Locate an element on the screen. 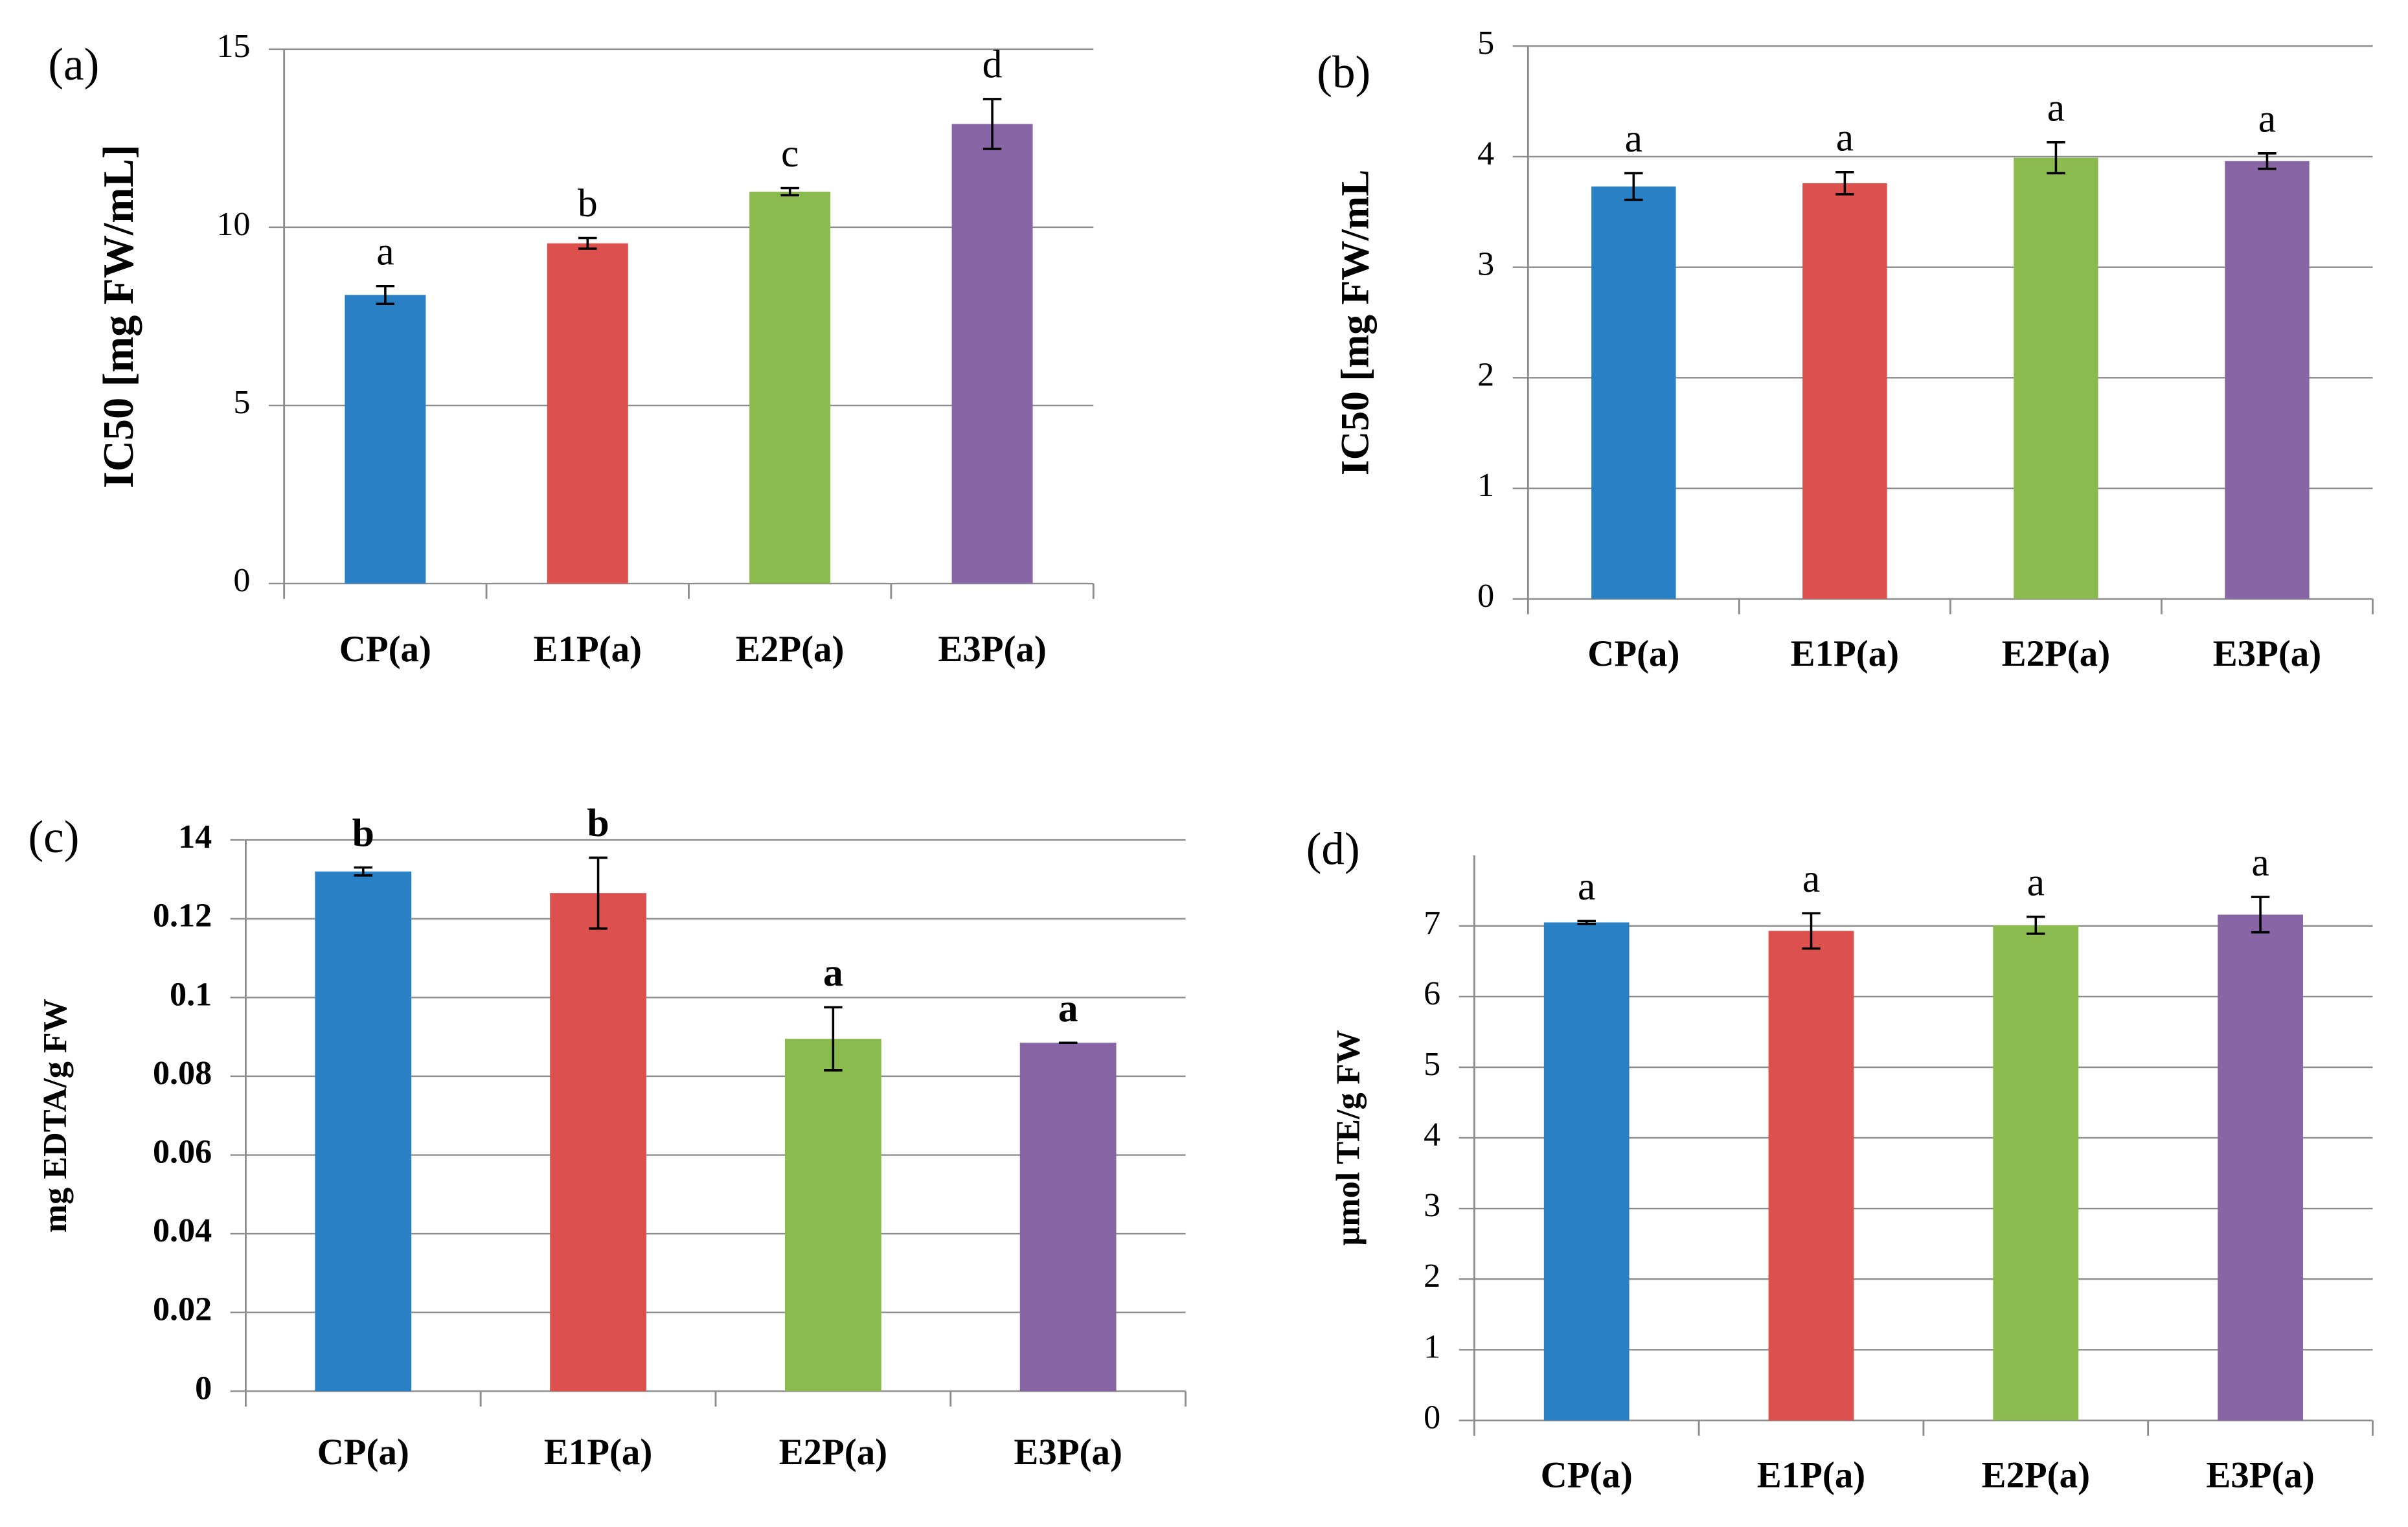  y-axis-label: µmol TE/g FW is located at coordinates (1349, 1137).